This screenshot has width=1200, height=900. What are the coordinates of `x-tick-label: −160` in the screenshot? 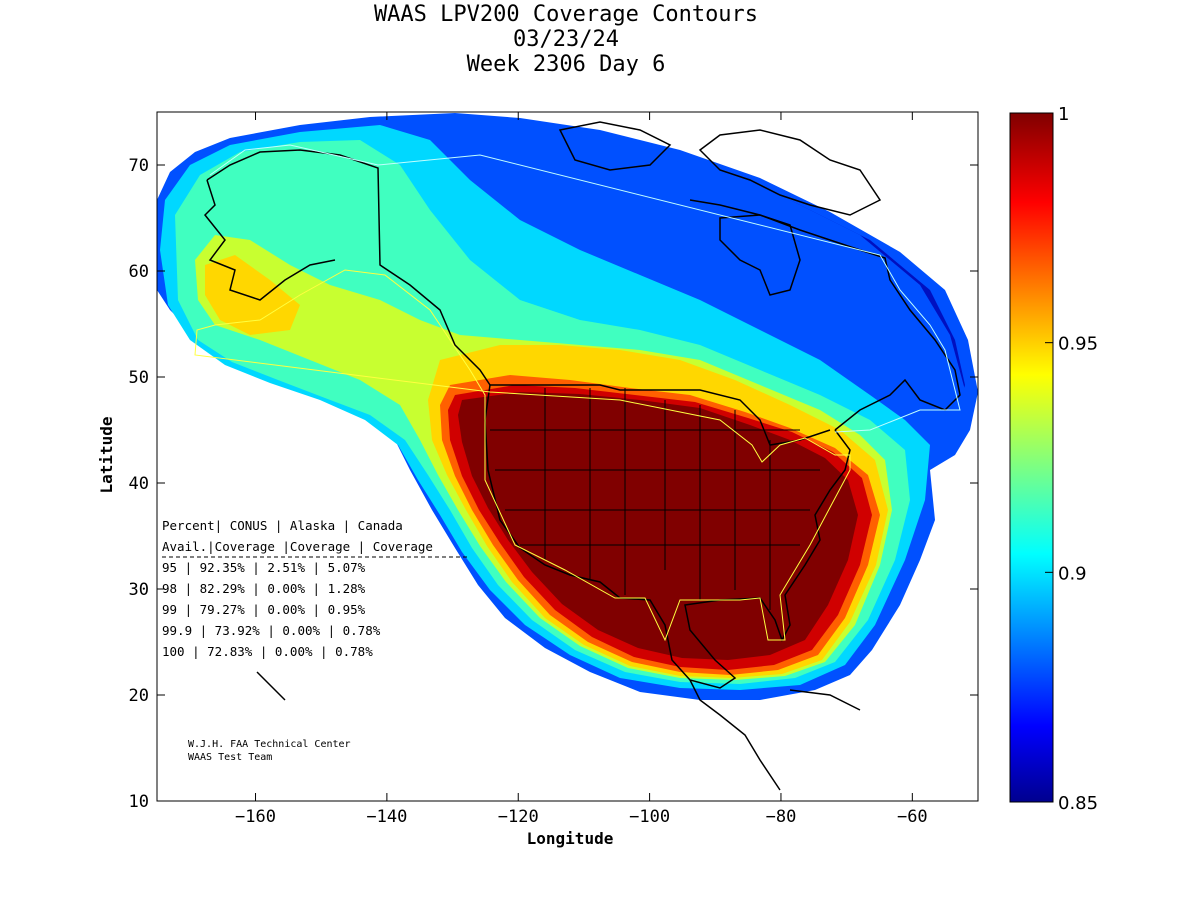 It's located at (255, 817).